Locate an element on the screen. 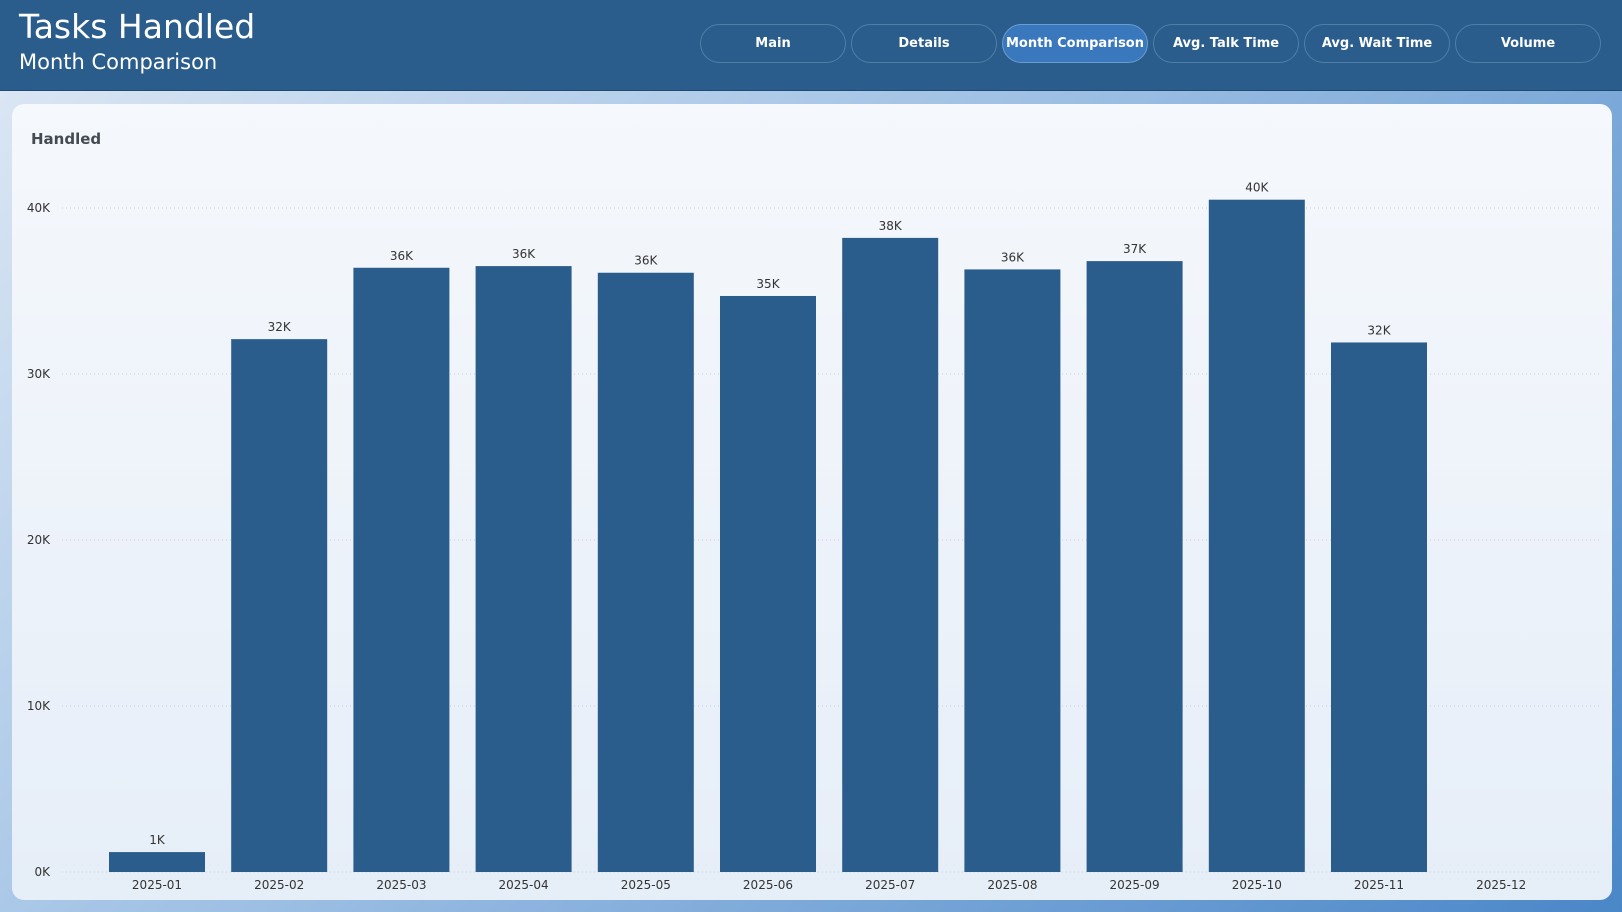 The image size is (1622, 912). data-label-2025-06: 35K is located at coordinates (768, 284).